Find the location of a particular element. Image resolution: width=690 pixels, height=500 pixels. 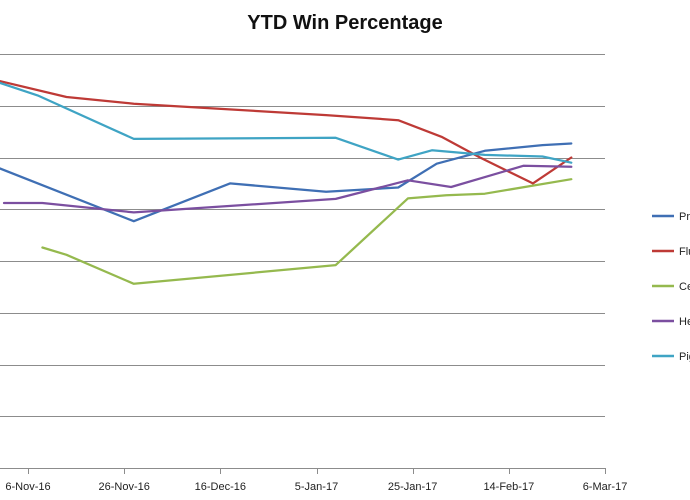

x-tick-label: 14-Feb-17 is located at coordinates (508, 487).